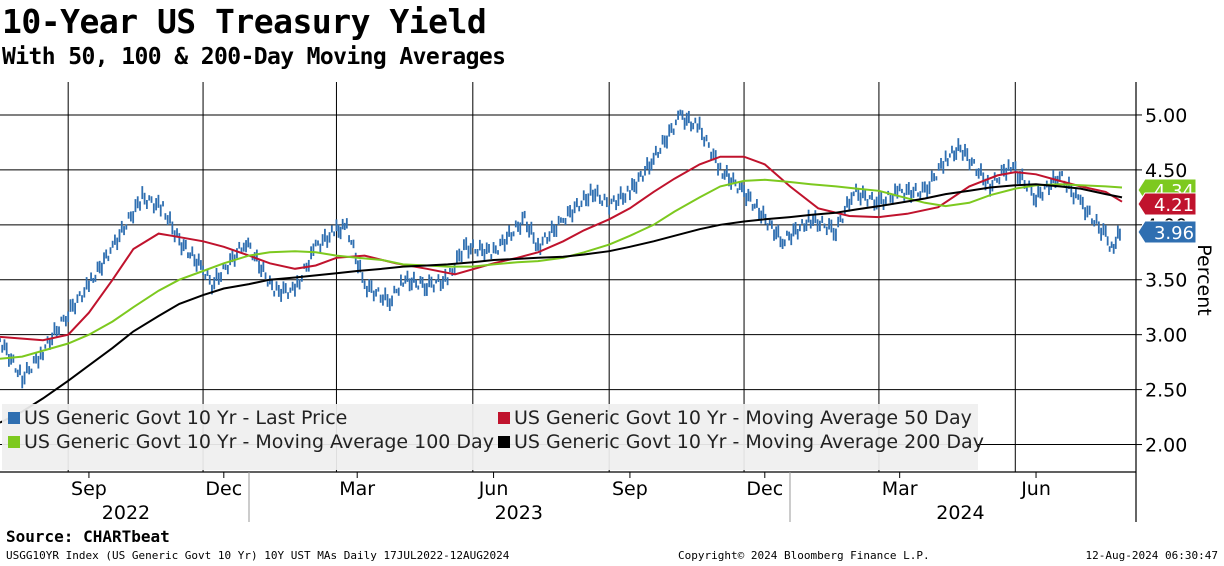 This screenshot has width=1224, height=566. I want to click on year-label: 2024, so click(960, 513).